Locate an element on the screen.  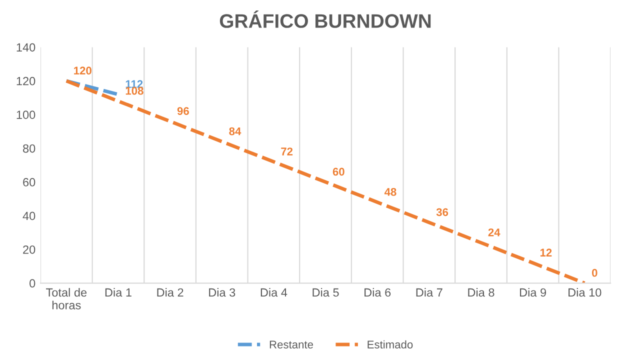
y-tick-label: 40 is located at coordinates (29, 216).